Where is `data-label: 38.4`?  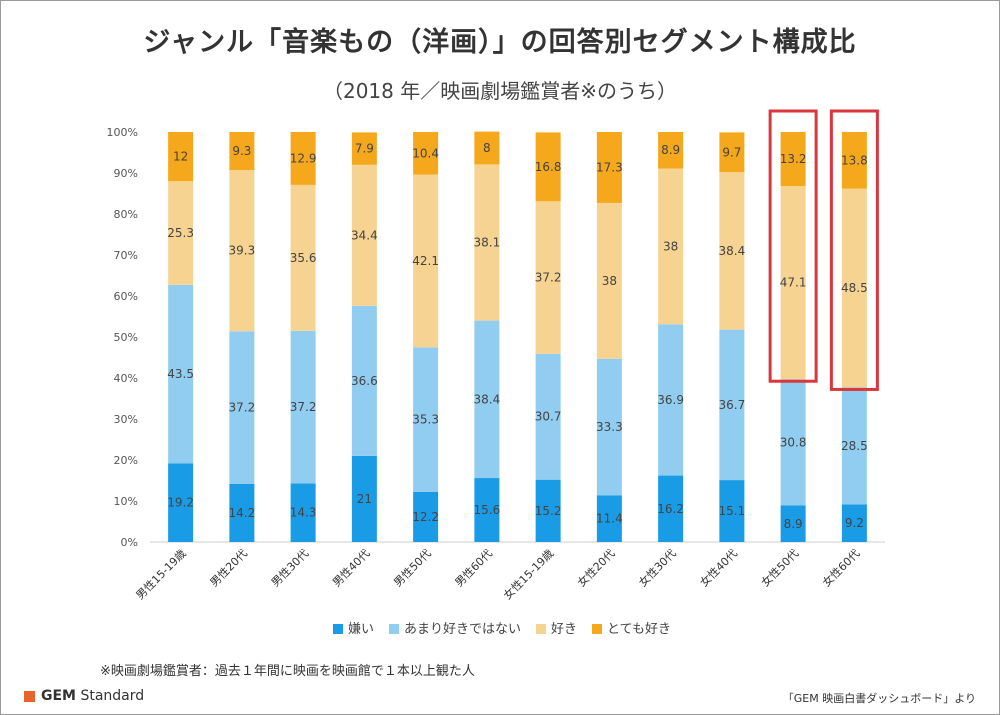
data-label: 38.4 is located at coordinates (732, 251).